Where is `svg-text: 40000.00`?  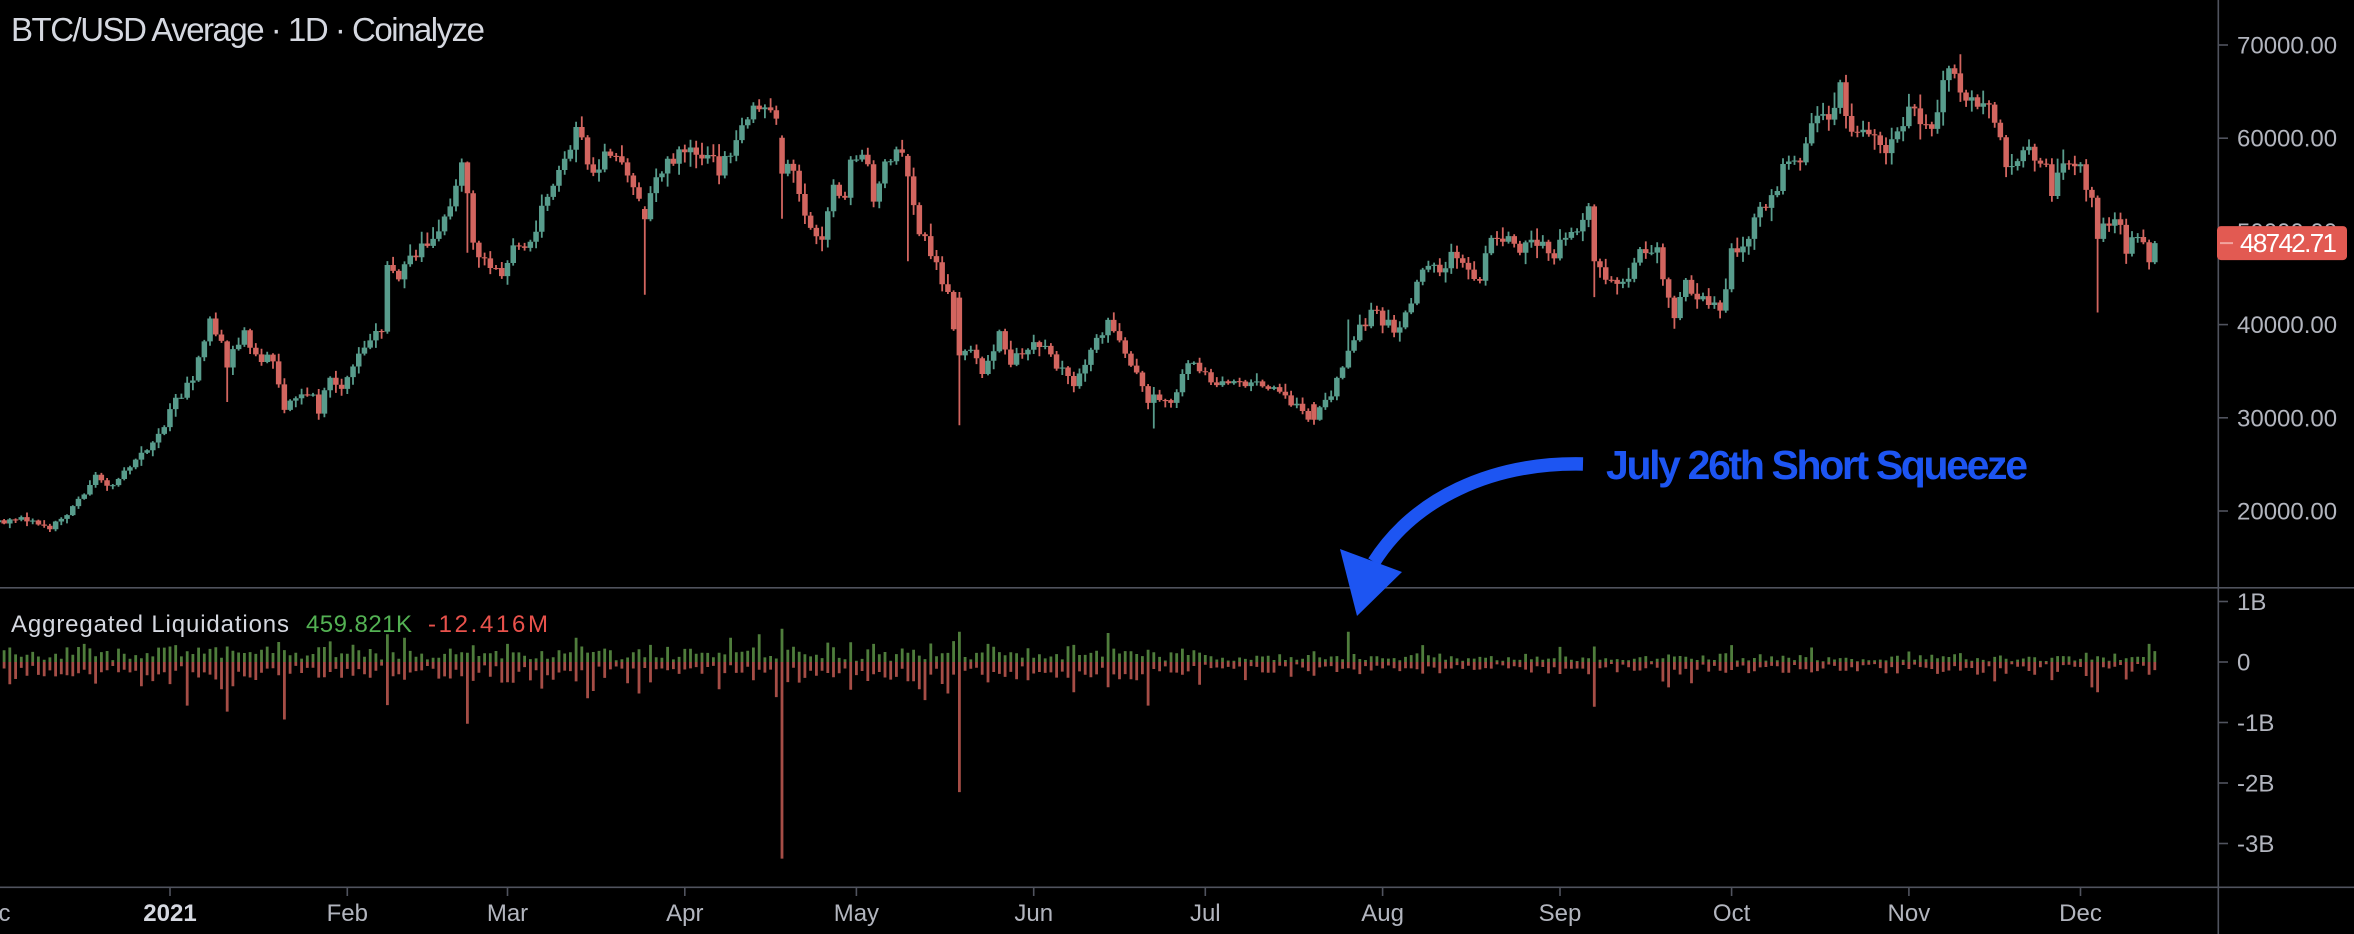 svg-text: 40000.00 is located at coordinates (2287, 325).